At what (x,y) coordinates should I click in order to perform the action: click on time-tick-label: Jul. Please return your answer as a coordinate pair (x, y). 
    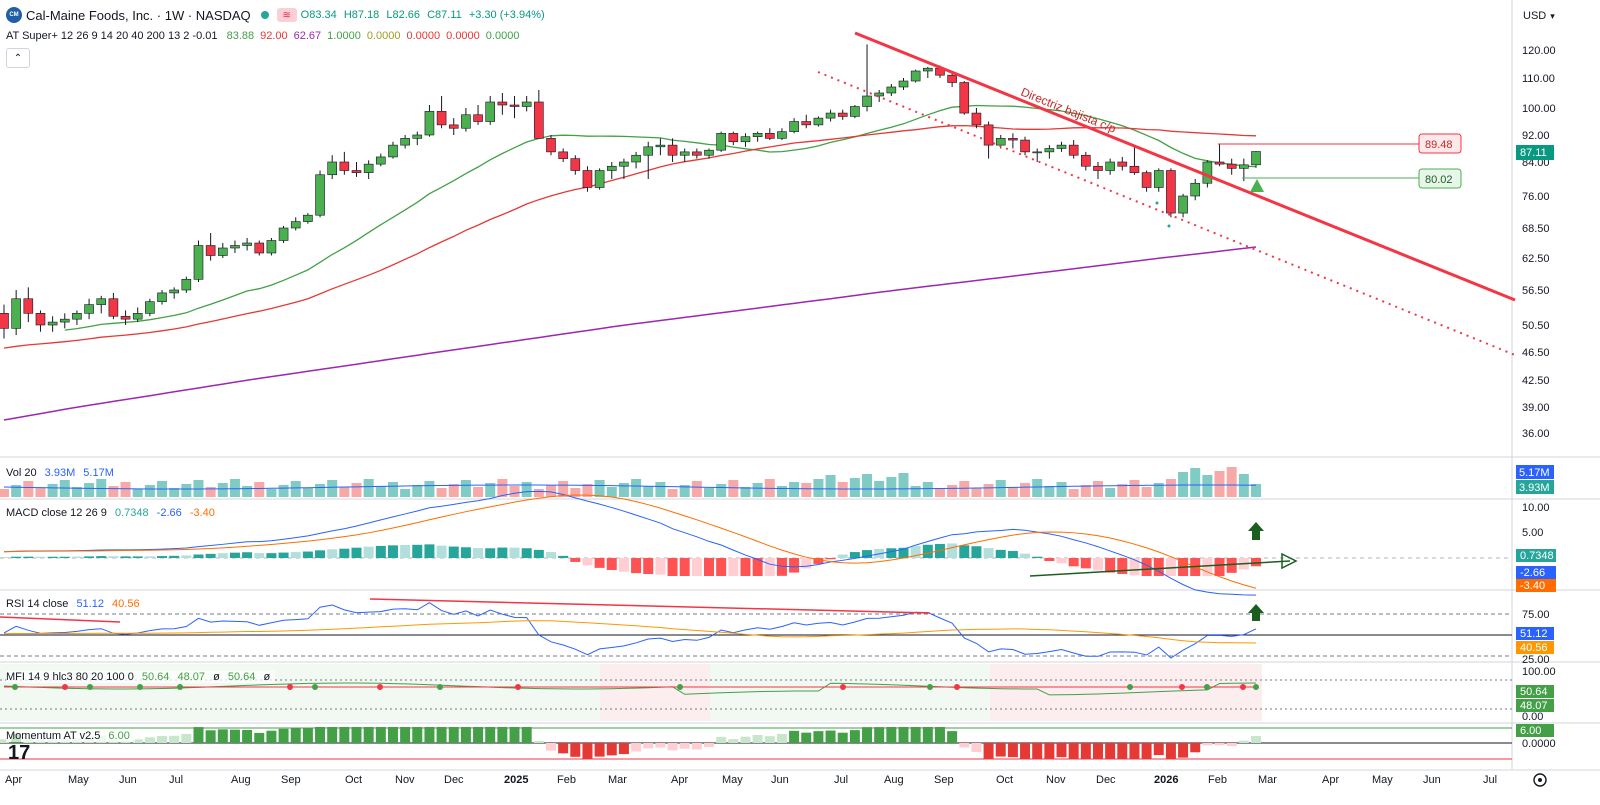
    Looking at the image, I should click on (841, 780).